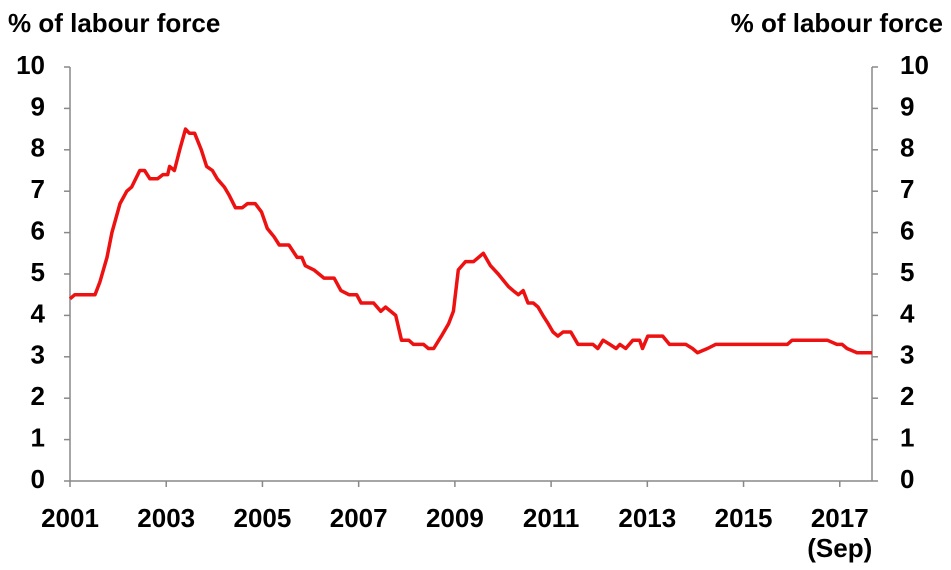  Describe the element at coordinates (907, 148) in the screenshot. I see `y2-tick-label: 8` at that location.